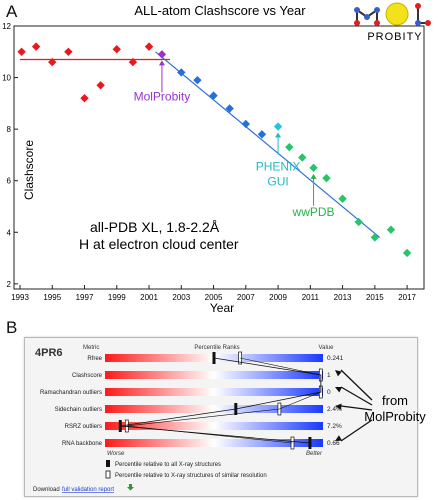  What do you see at coordinates (334, 426) in the screenshot?
I see `metric-value: 7.2%` at bounding box center [334, 426].